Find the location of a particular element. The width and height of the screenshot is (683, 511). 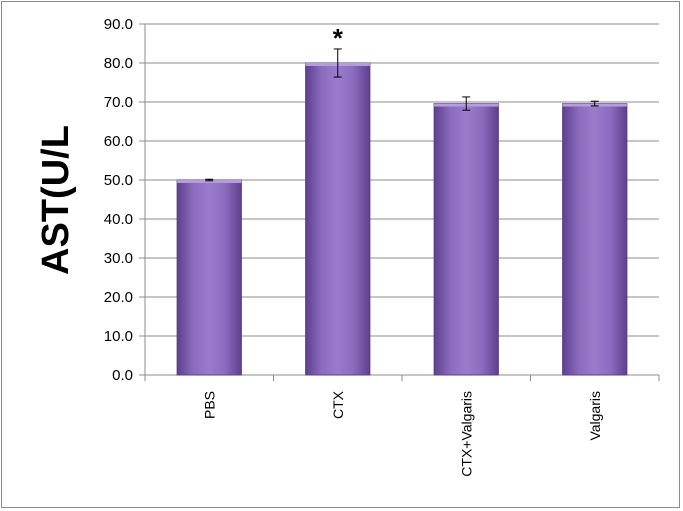

bar-ctx-valgaris is located at coordinates (466, 239).